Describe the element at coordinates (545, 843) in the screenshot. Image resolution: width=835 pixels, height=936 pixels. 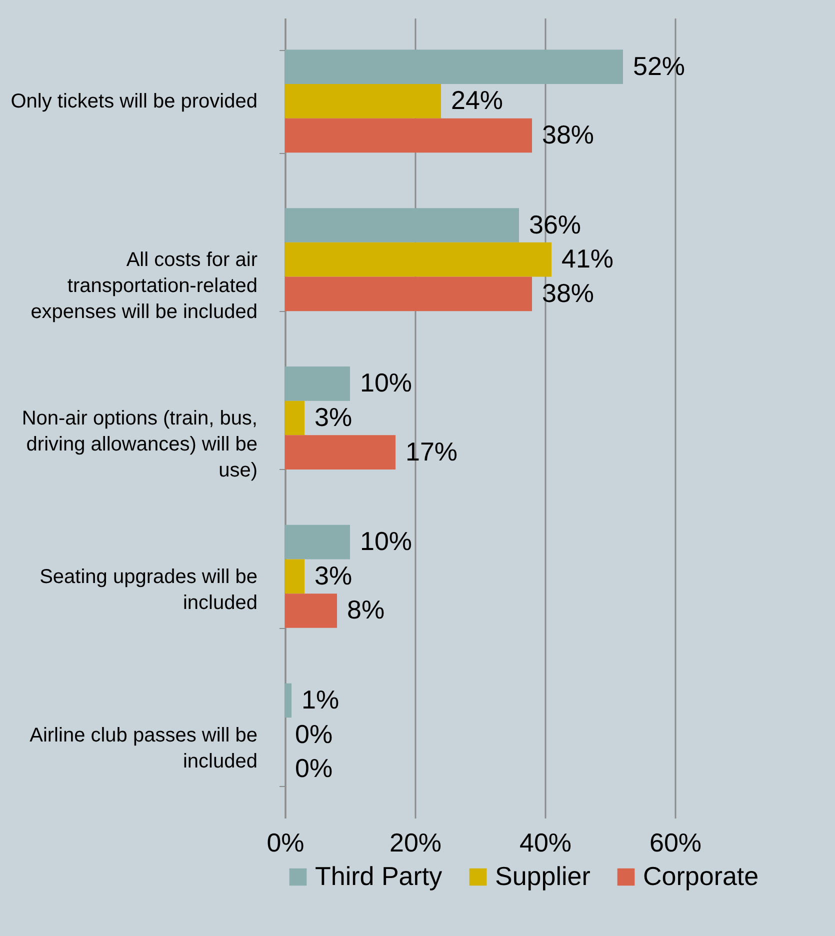
I see `x-tick-label: 40%` at that location.